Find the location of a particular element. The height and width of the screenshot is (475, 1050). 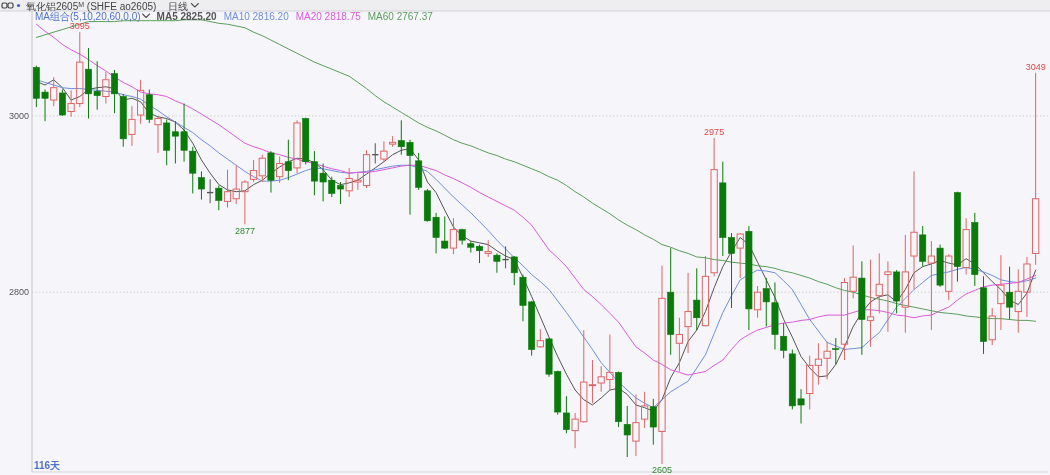

annotation: 116天 is located at coordinates (47, 465).